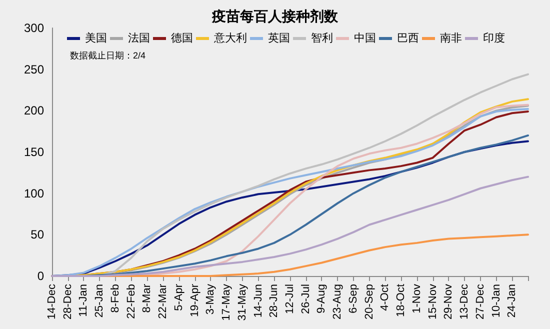  I want to click on x-tick-label: 4-Oct, so click(385, 297).